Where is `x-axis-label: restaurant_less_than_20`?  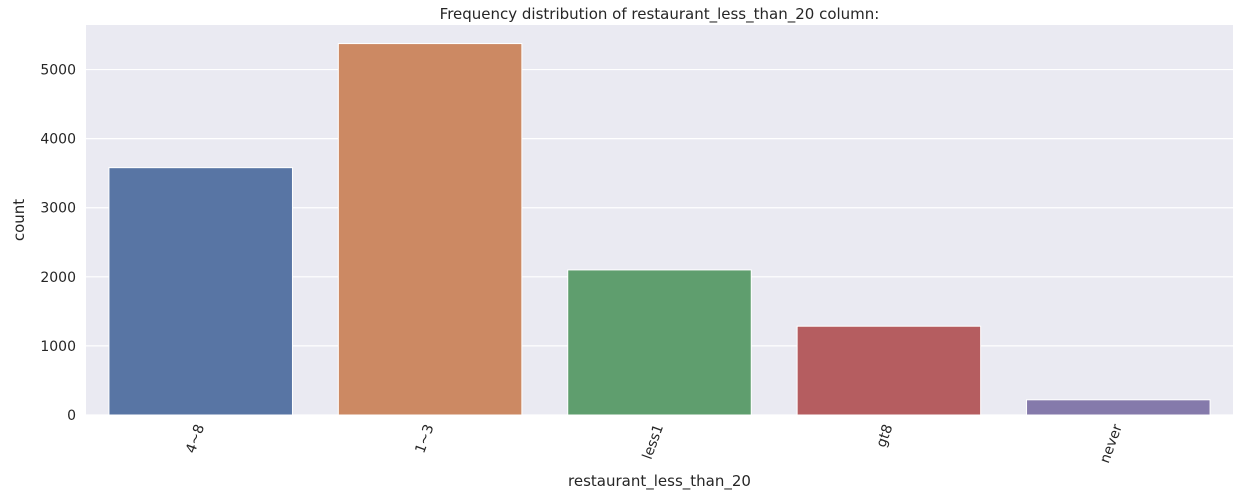 x-axis-label: restaurant_less_than_20 is located at coordinates (659, 481).